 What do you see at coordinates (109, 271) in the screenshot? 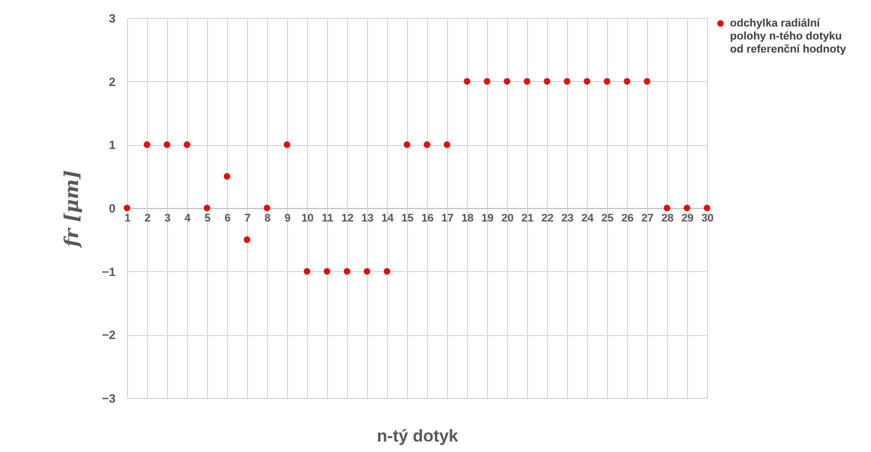
I see `y-tick-label: −1` at bounding box center [109, 271].